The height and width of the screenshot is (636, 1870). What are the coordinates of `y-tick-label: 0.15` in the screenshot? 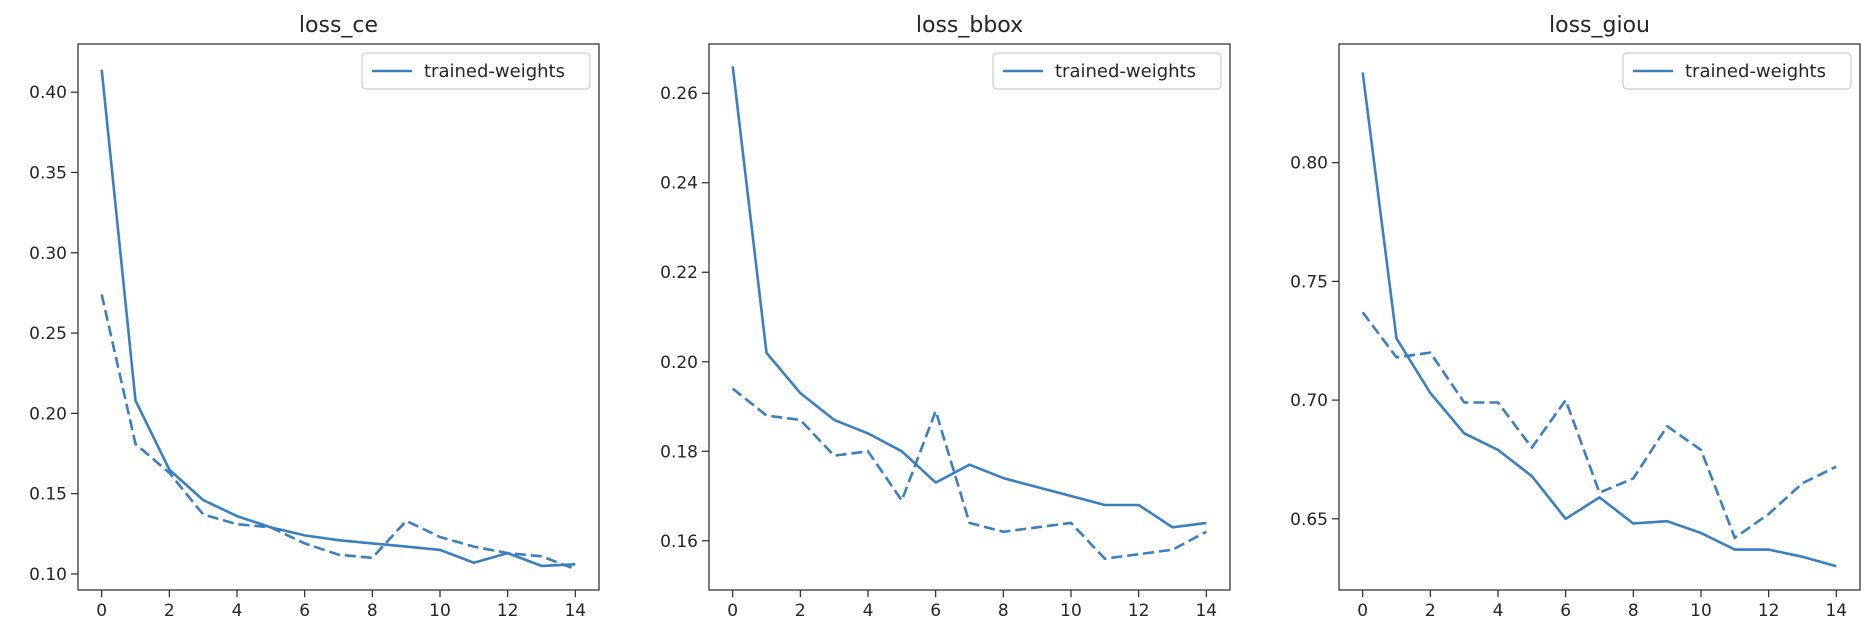 It's located at (48, 495).